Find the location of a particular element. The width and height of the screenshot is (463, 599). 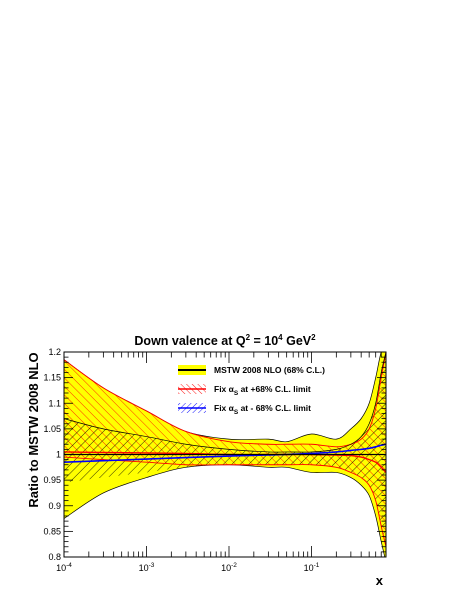

y-tick-label: 0.95 is located at coordinates (52, 480).